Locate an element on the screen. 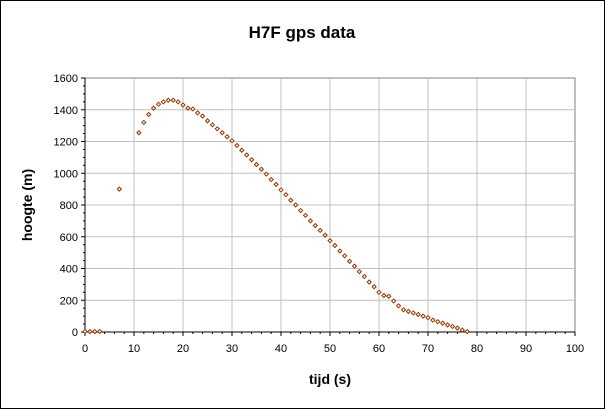 Image resolution: width=605 pixels, height=409 pixels. x-tick-label: 20 is located at coordinates (183, 349).